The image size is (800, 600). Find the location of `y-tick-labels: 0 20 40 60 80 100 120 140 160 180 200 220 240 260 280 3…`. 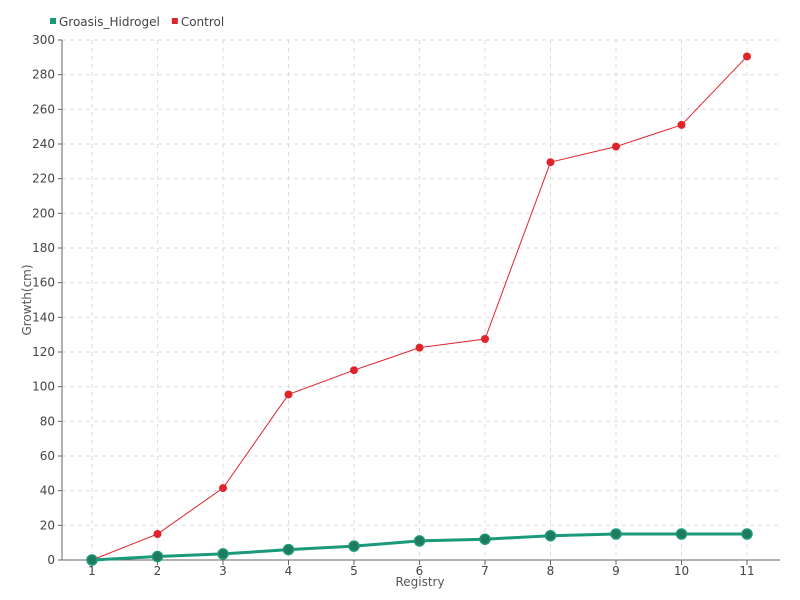

y-tick-labels: 0 20 40 60 80 100 120 140 160 180 200 220 240 260 280 3… is located at coordinates (43, 300).